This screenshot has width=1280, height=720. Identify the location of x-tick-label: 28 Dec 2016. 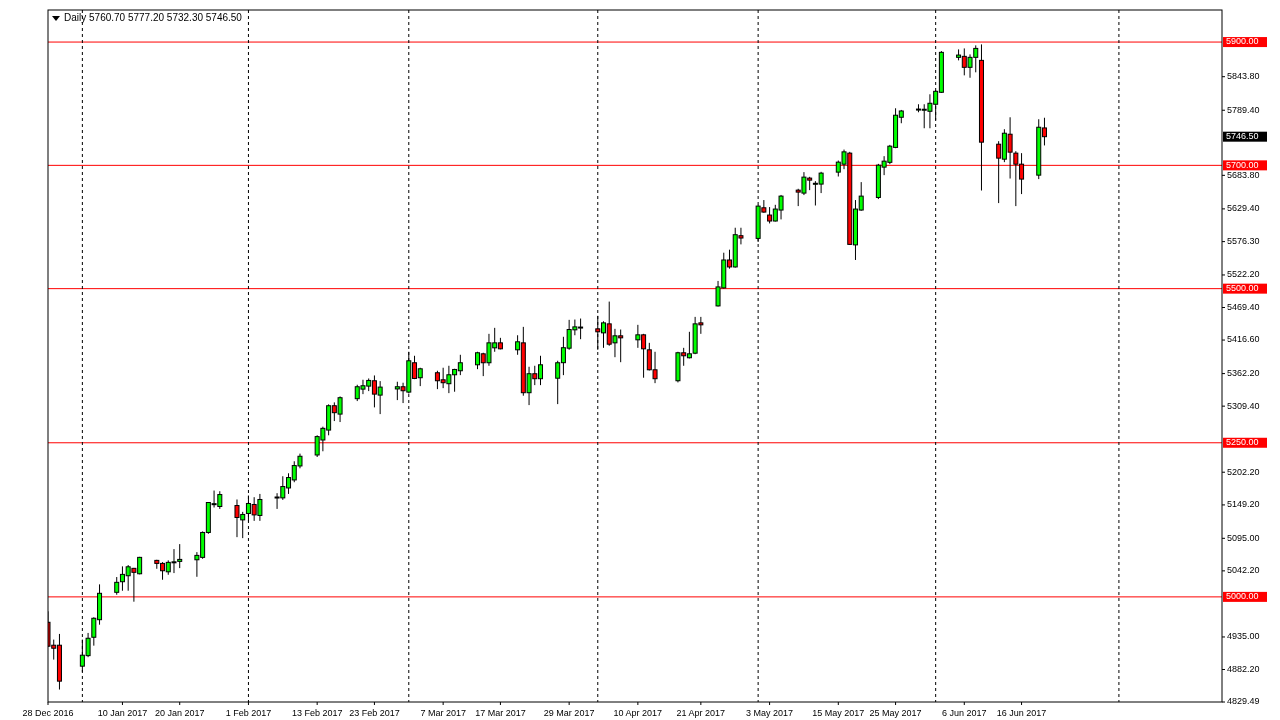
(48, 713).